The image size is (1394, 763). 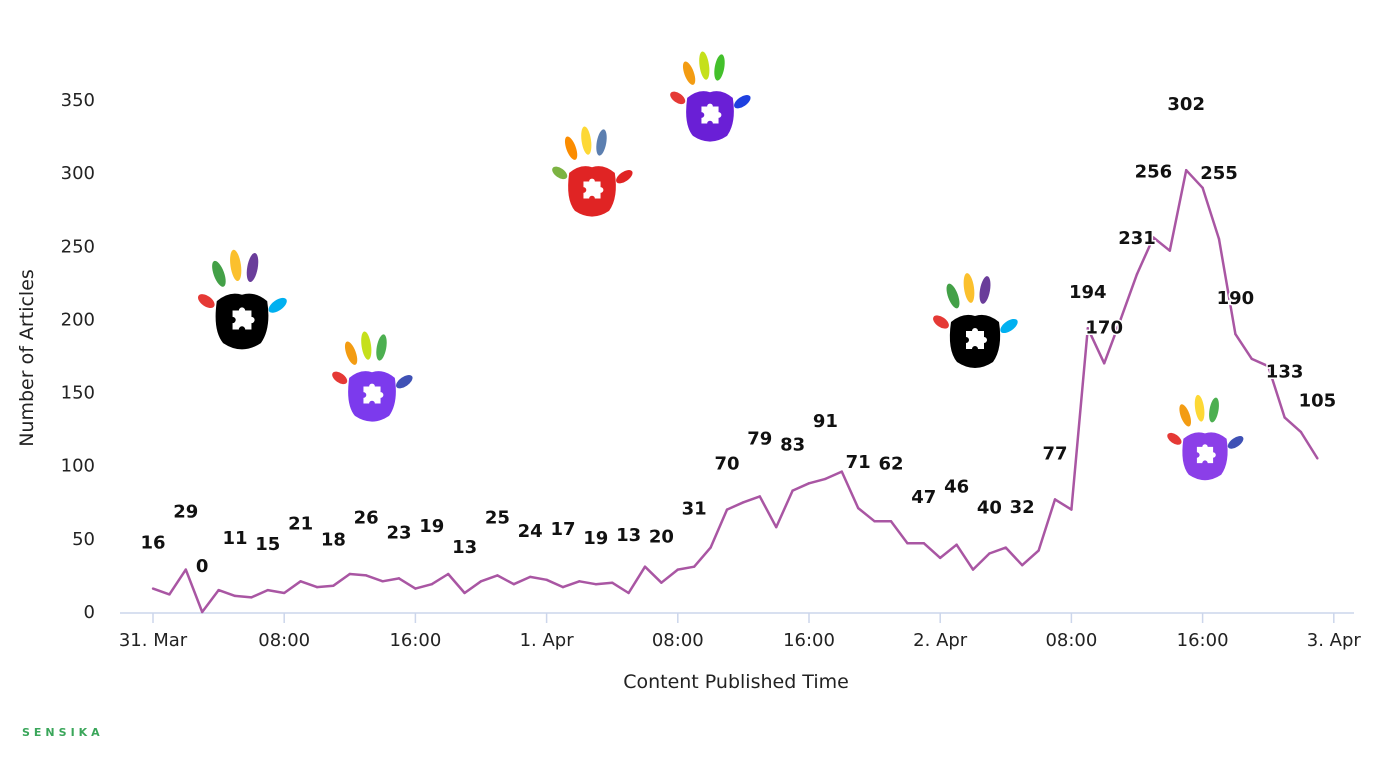 What do you see at coordinates (1022, 507) in the screenshot?
I see `data-label: 32` at bounding box center [1022, 507].